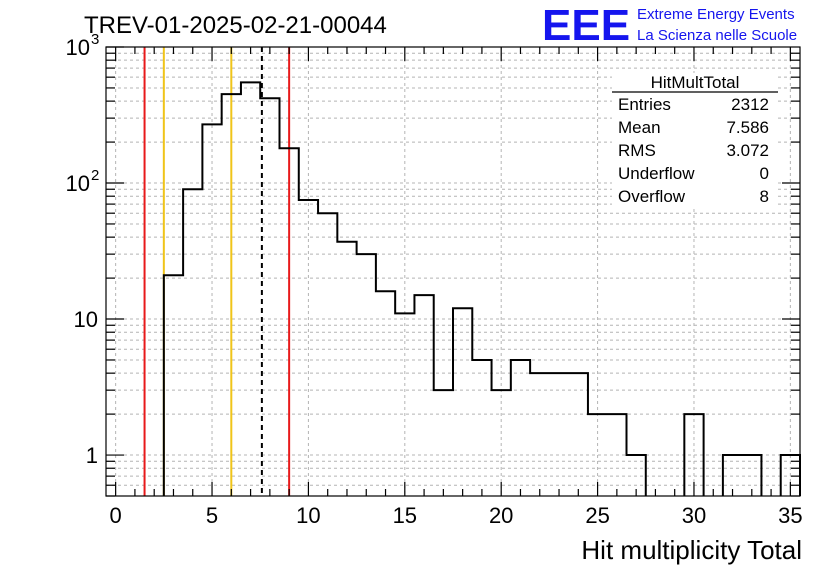 Image resolution: width=836 pixels, height=572 pixels. What do you see at coordinates (95, 39) in the screenshot?
I see `y-tick-exponent: 3` at bounding box center [95, 39].